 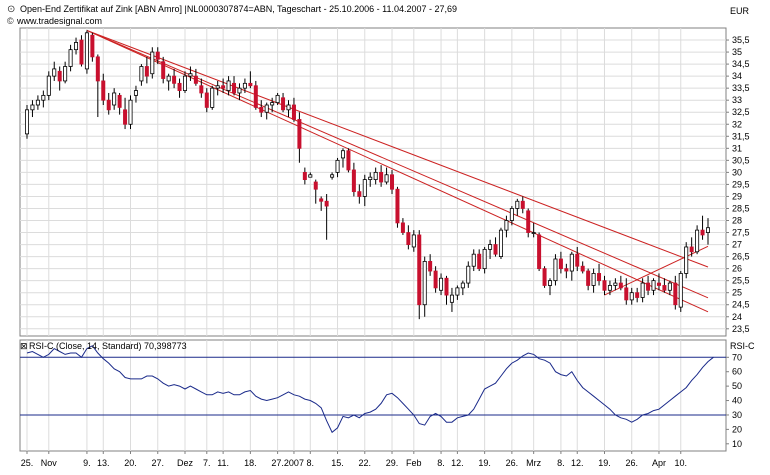 What do you see at coordinates (392, 463) in the screenshot?
I see `date-tick-label: 29.` at bounding box center [392, 463].